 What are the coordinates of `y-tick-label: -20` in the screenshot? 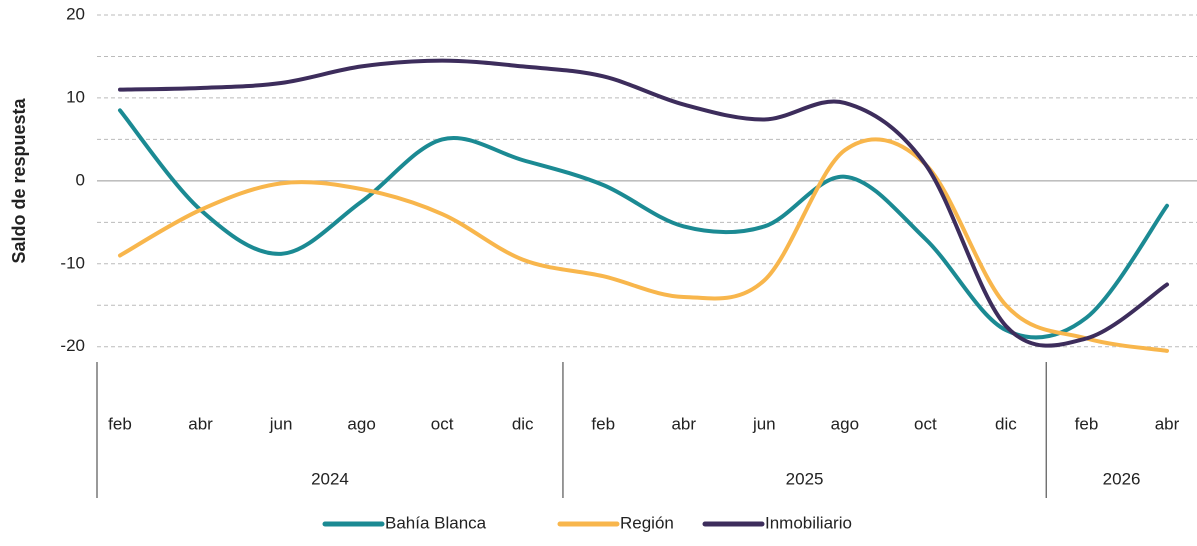 It's located at (72, 345).